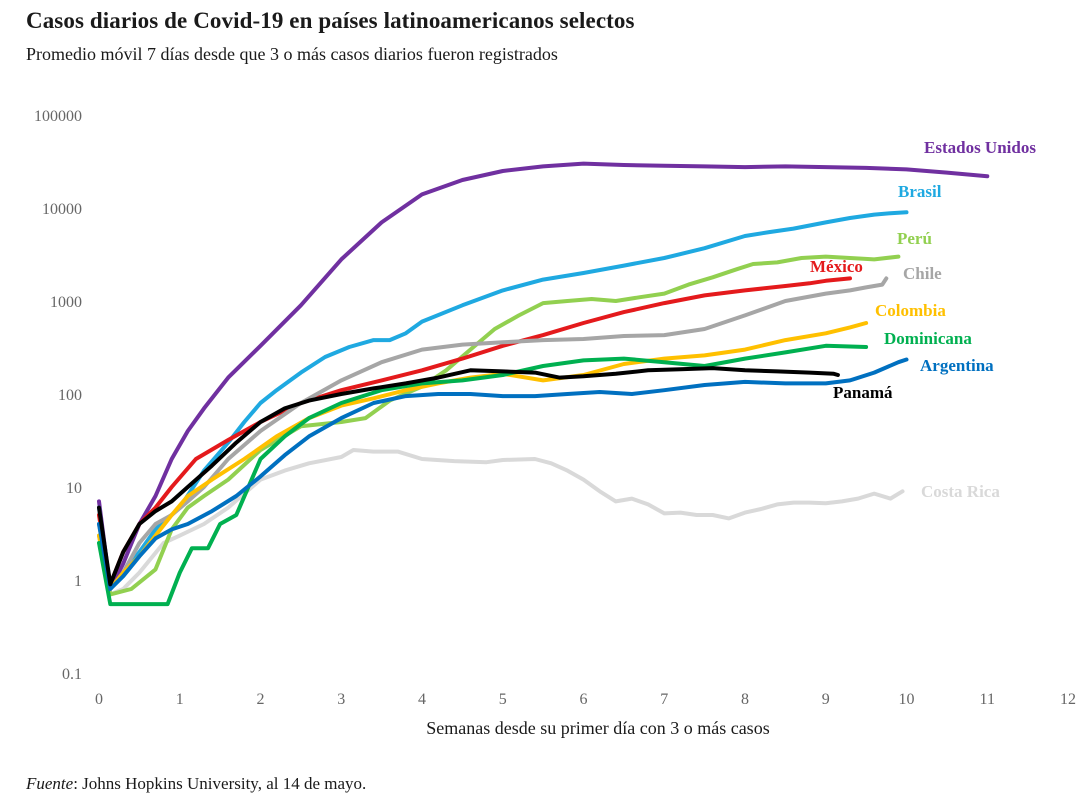 The width and height of the screenshot is (1086, 804). Describe the element at coordinates (664, 699) in the screenshot. I see `x-tick-label: 7` at that location.